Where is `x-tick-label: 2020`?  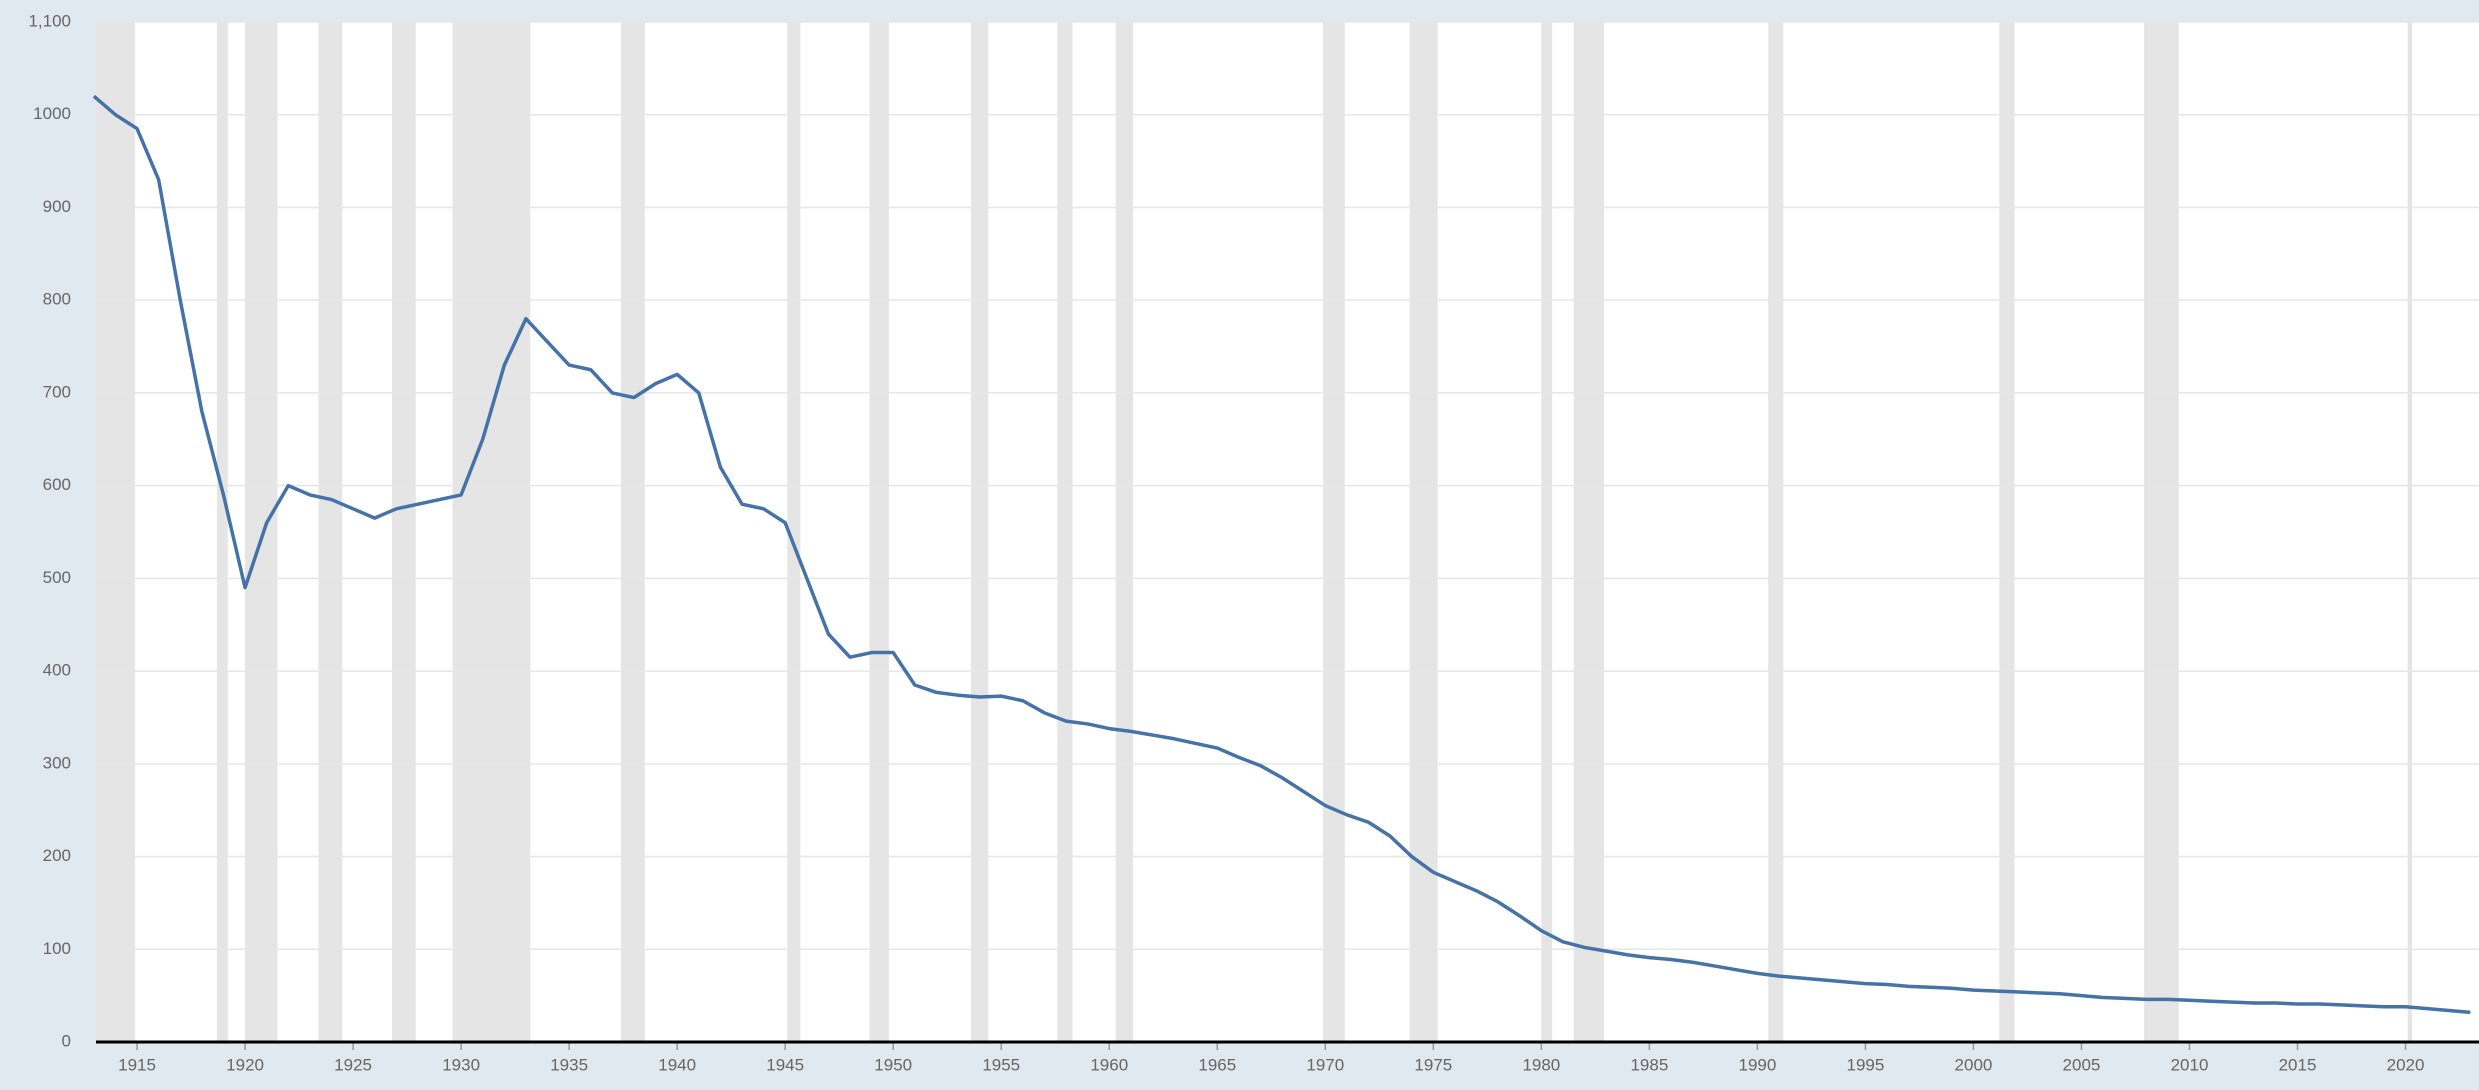
x-tick-label: 2020 is located at coordinates (2406, 1064).